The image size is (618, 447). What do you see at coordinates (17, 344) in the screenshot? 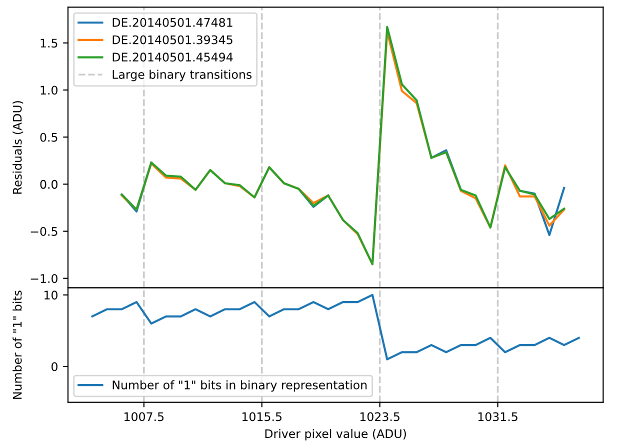
I see `y-axis-title: Number of "1" bits` at bounding box center [17, 344].